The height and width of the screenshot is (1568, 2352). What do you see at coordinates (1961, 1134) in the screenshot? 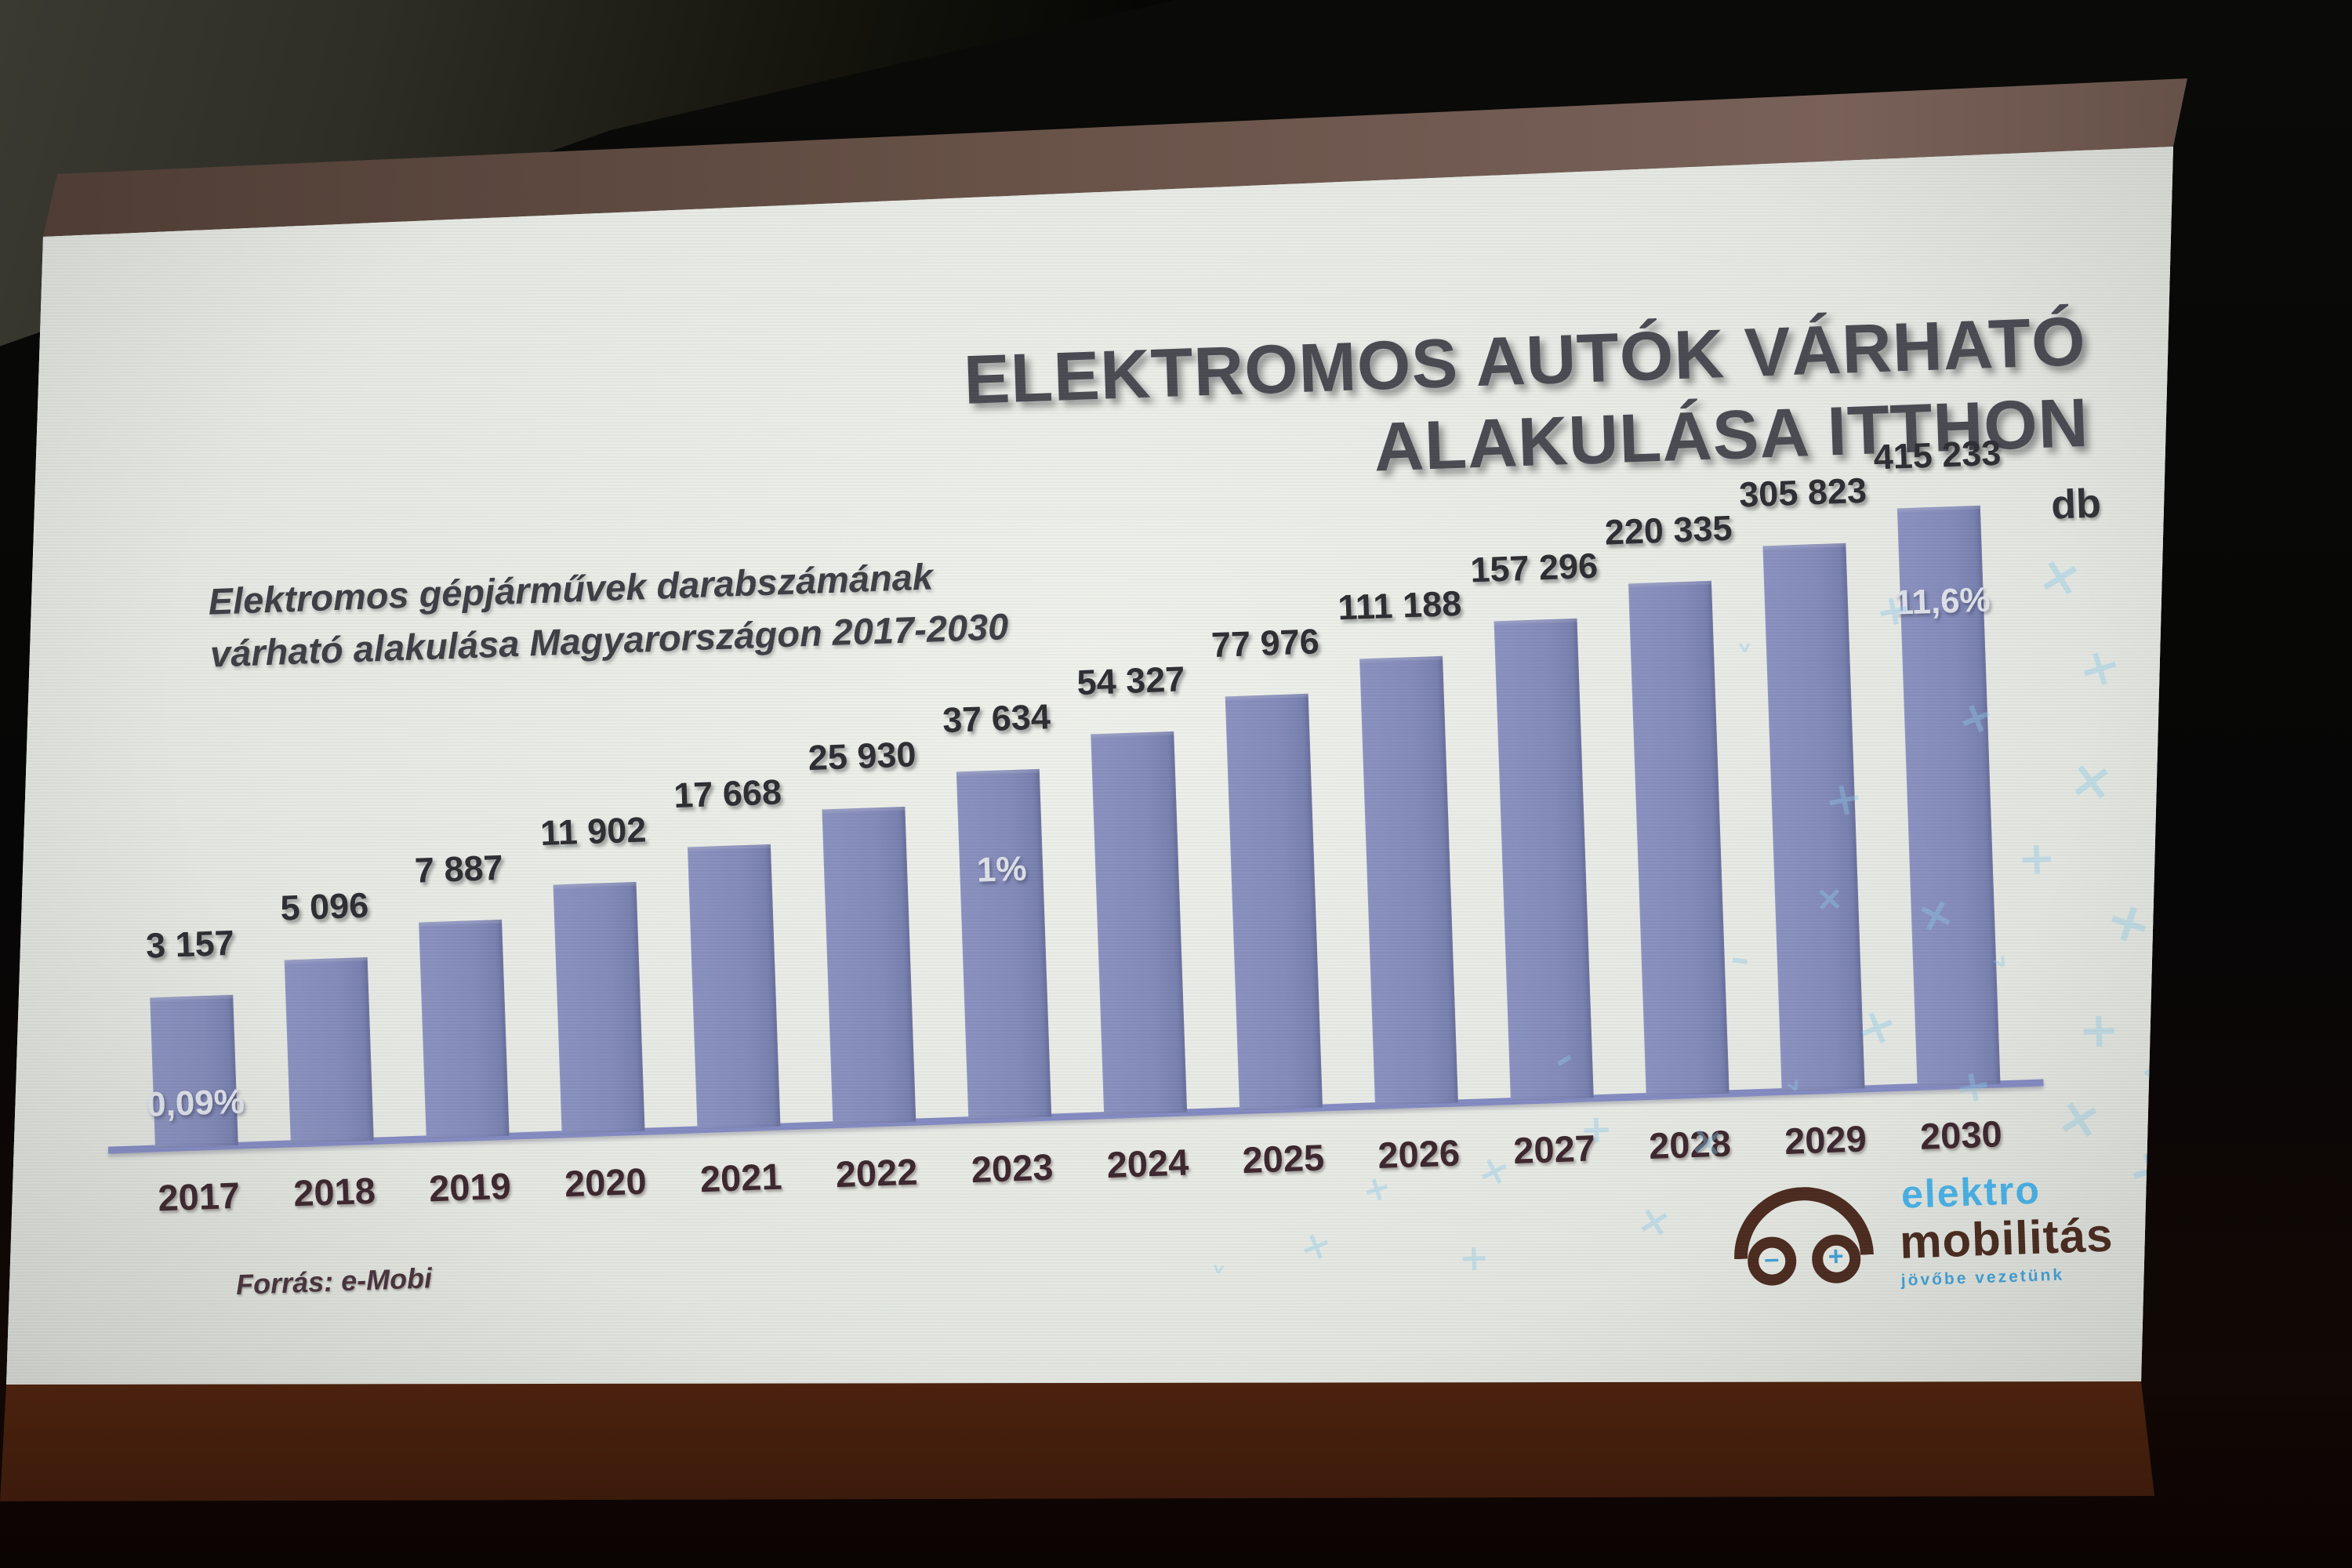
I see `bar-year-label: 2030` at bounding box center [1961, 1134].